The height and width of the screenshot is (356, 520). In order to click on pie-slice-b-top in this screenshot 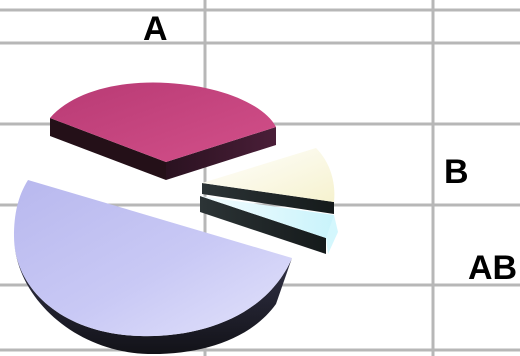, I will do `click(268, 175)`.